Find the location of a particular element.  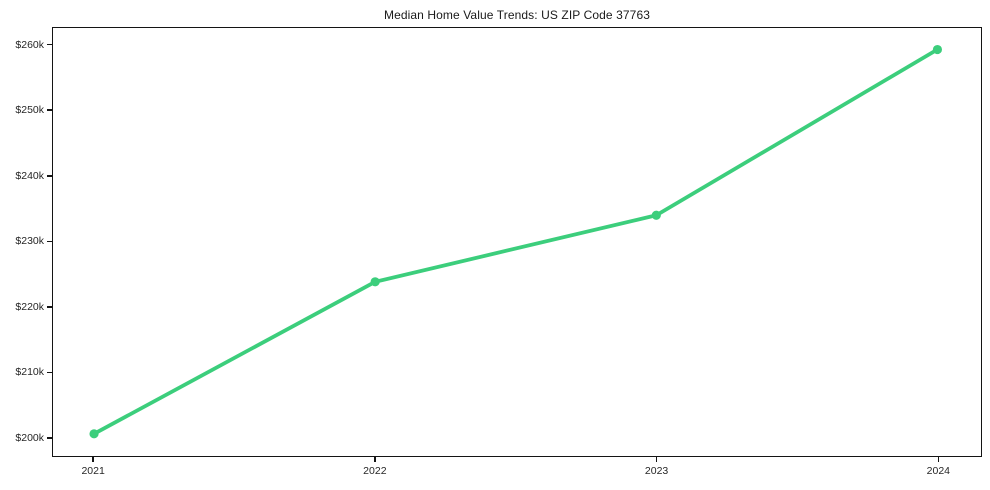

x-tick-label: 2021 is located at coordinates (93, 471).